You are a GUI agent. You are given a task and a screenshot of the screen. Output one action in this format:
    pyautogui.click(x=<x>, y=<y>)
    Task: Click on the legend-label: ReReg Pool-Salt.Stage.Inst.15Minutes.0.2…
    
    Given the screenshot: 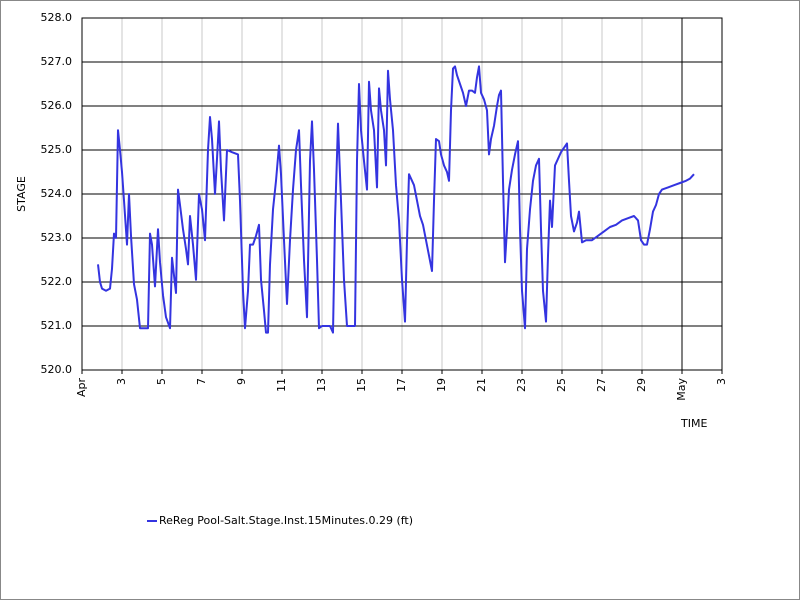 What is the action you would take?
    pyautogui.click(x=286, y=520)
    